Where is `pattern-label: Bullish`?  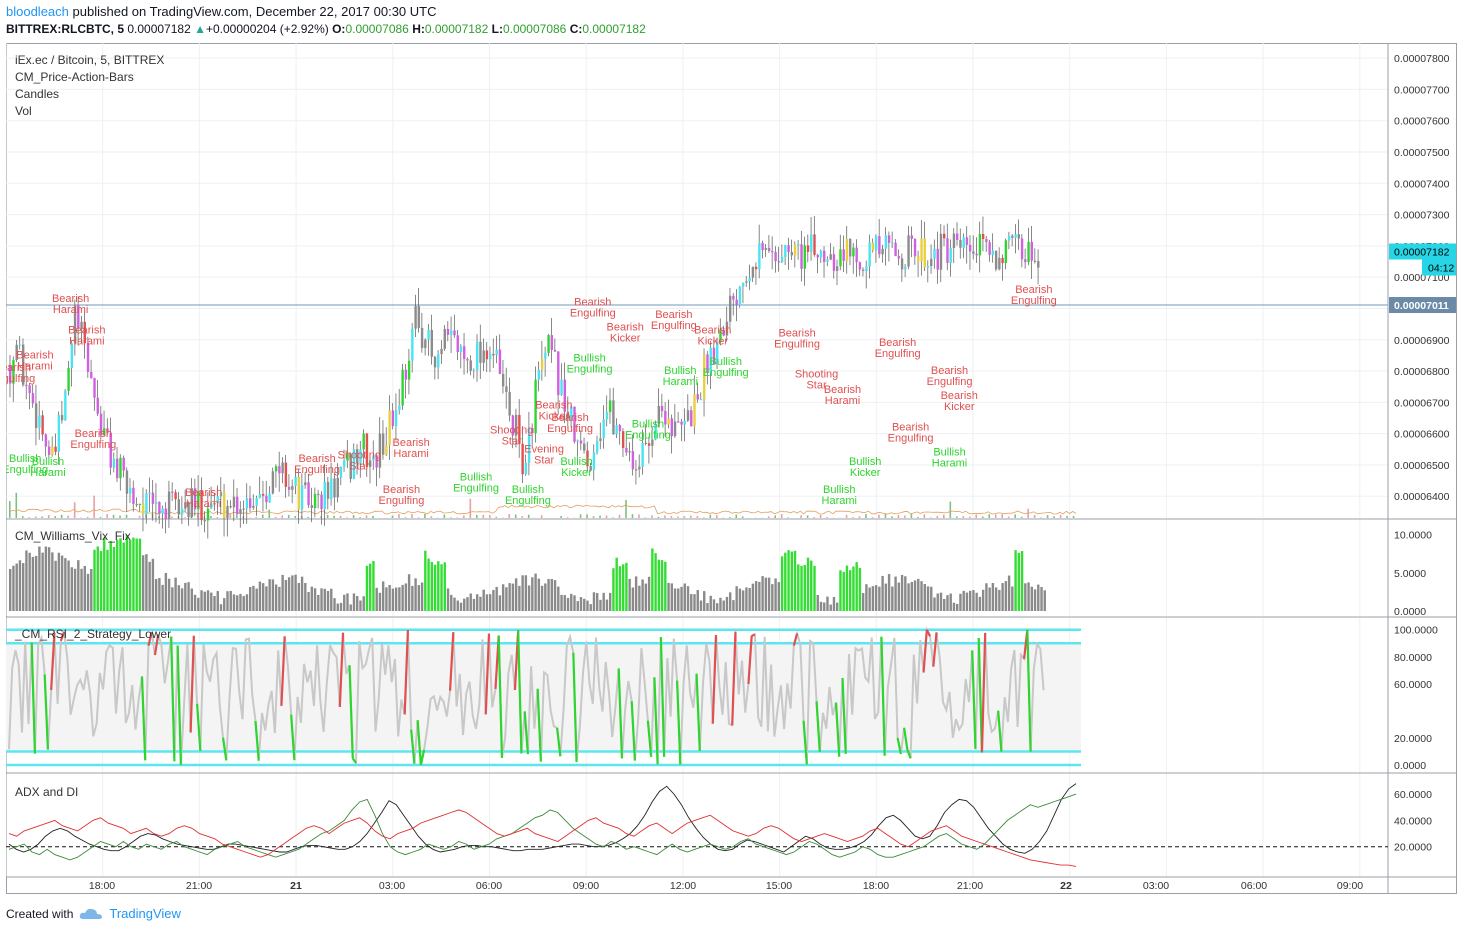 pattern-label: Bullish is located at coordinates (476, 478).